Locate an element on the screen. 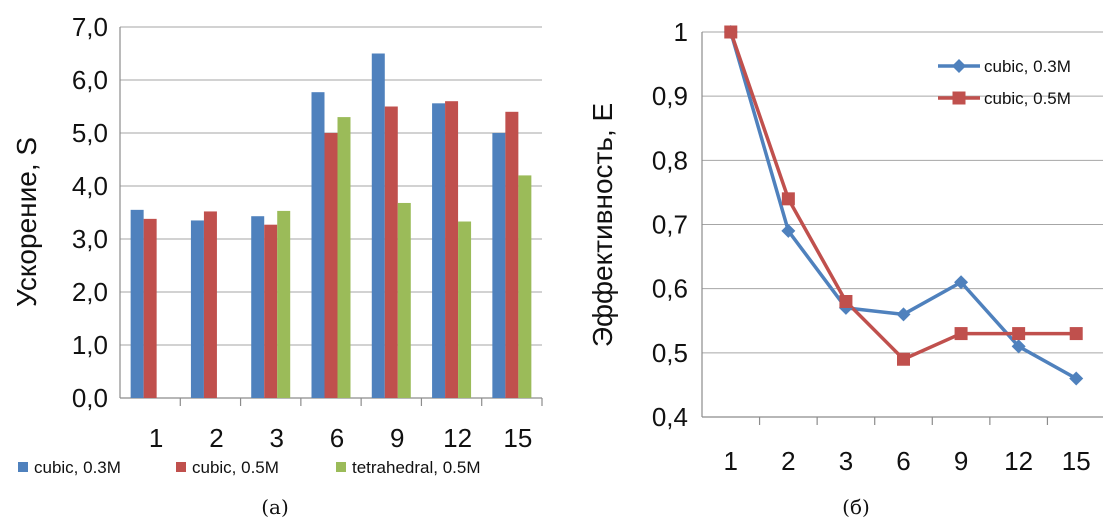  efficiency-x-tick-labels: 1 2 3 6 9 12 15 is located at coordinates (907, 461).